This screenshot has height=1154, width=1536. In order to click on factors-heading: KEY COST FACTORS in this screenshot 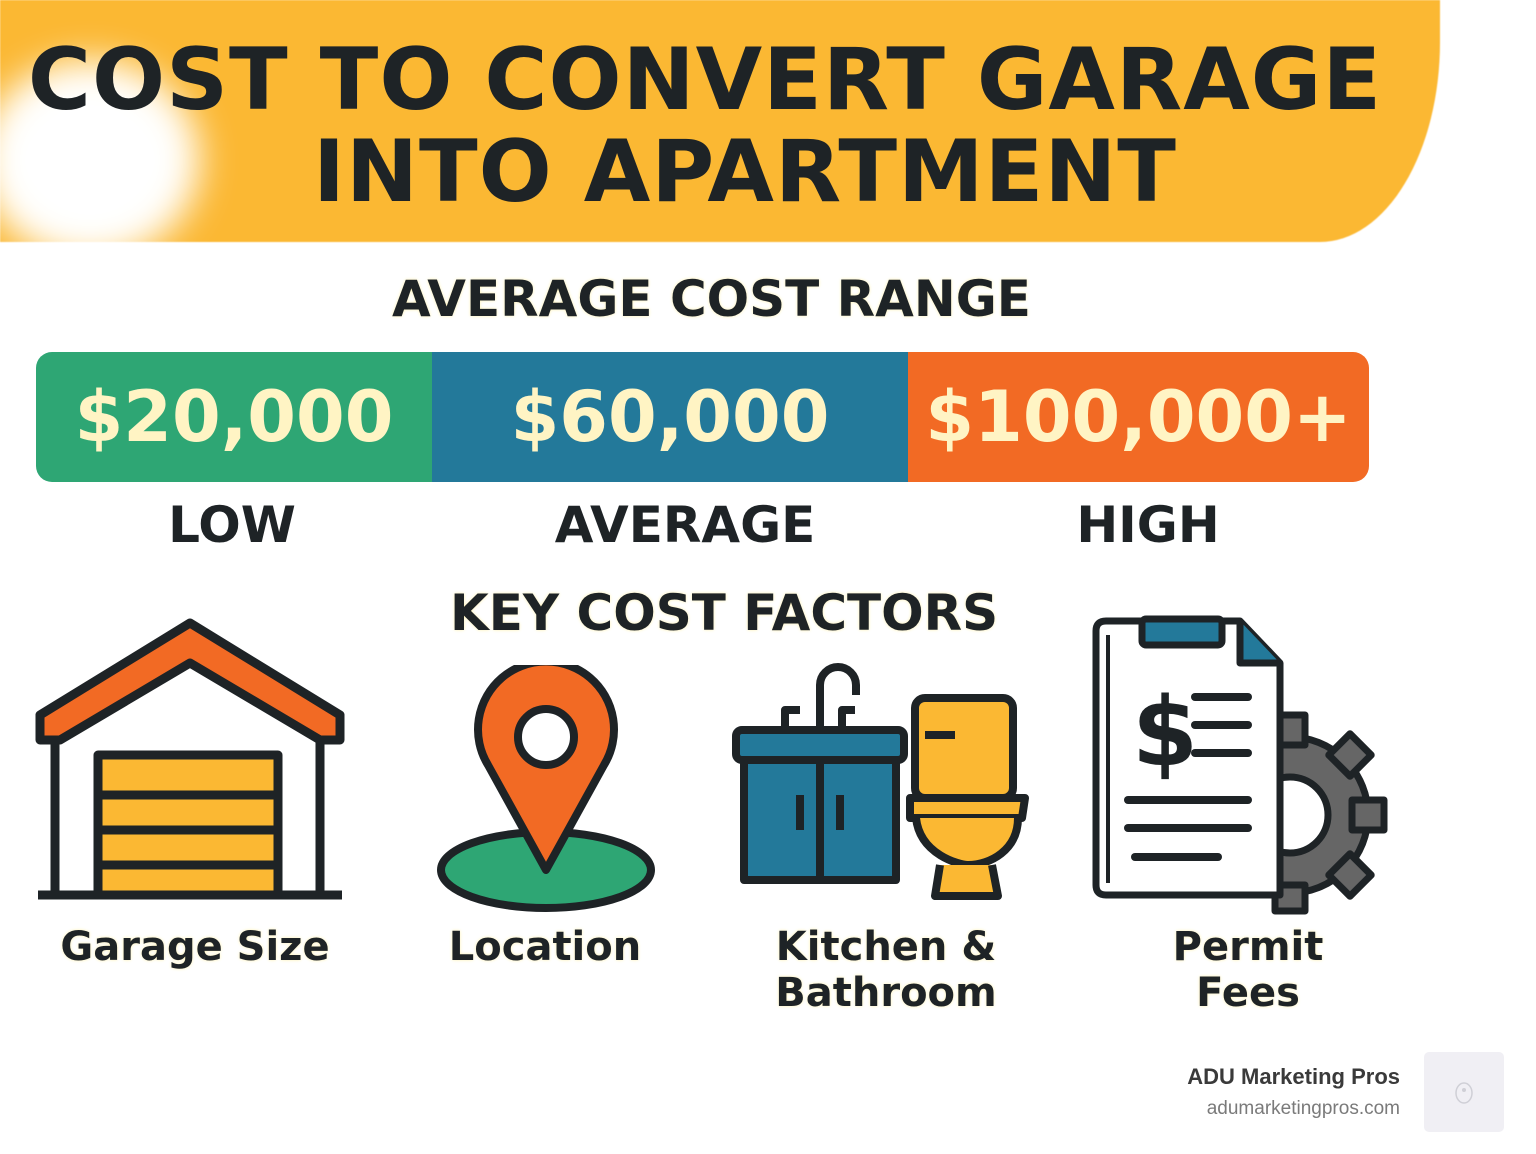, I will do `click(724, 613)`.